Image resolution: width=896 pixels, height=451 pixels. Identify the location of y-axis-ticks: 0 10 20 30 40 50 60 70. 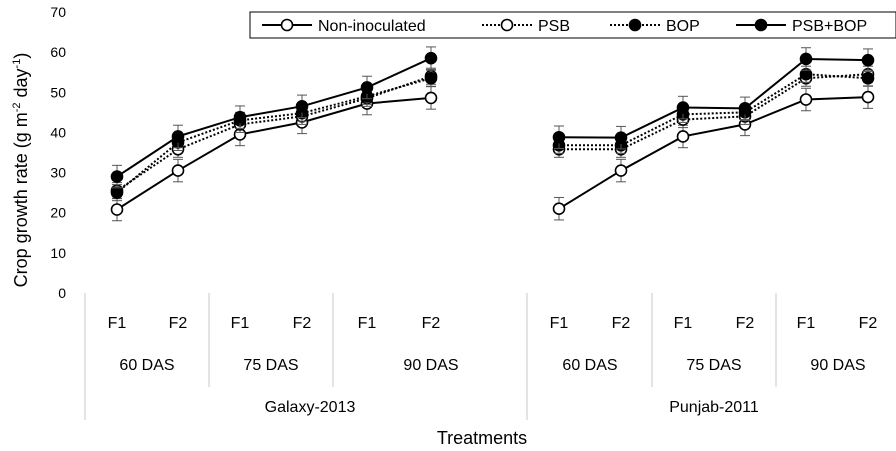
(58, 152).